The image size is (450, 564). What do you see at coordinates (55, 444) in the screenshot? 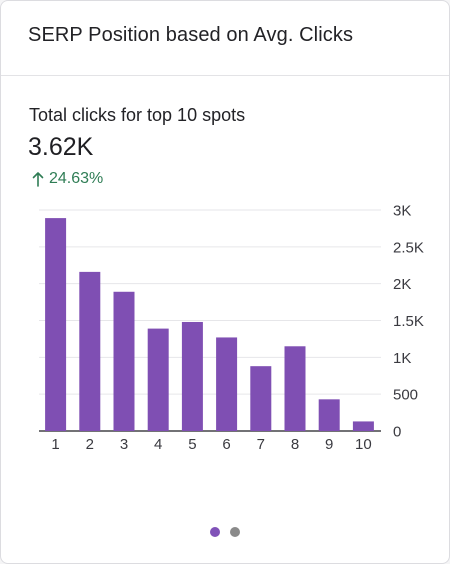
I see `x-tick-label: 1` at bounding box center [55, 444].